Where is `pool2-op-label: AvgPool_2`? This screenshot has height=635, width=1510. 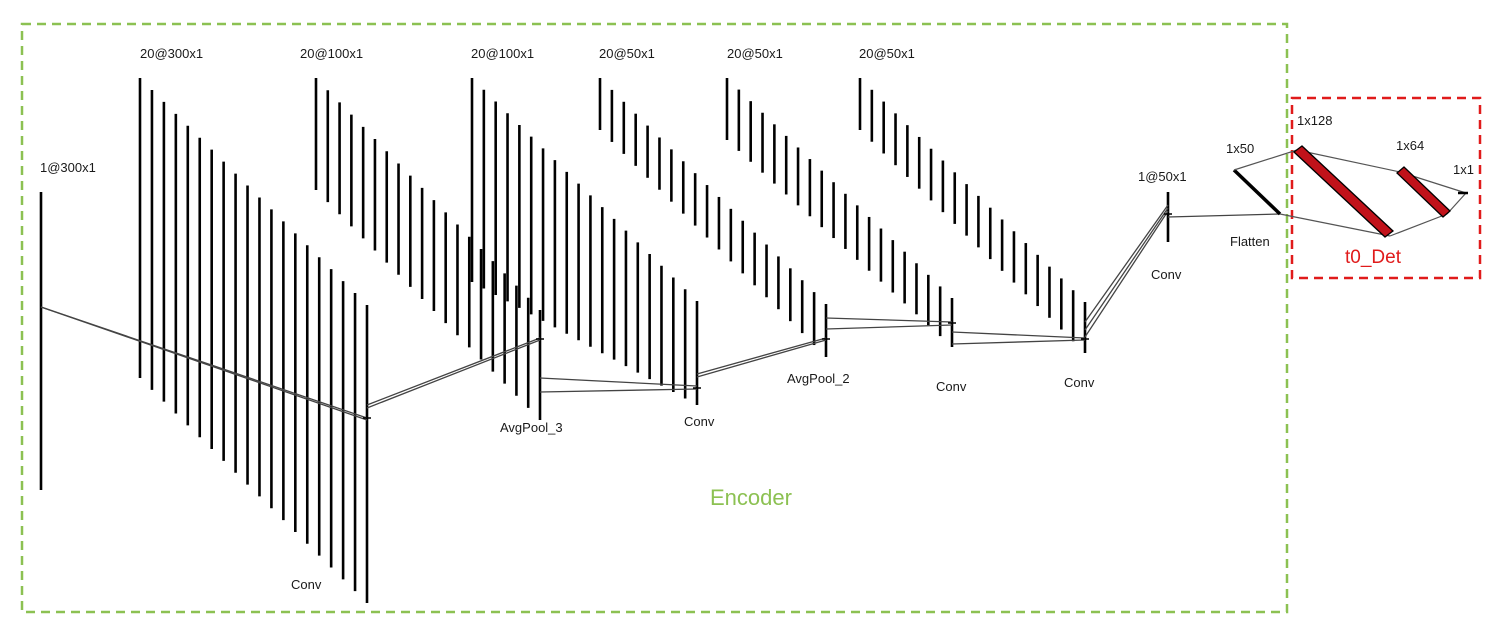 pool2-op-label: AvgPool_2 is located at coordinates (818, 378).